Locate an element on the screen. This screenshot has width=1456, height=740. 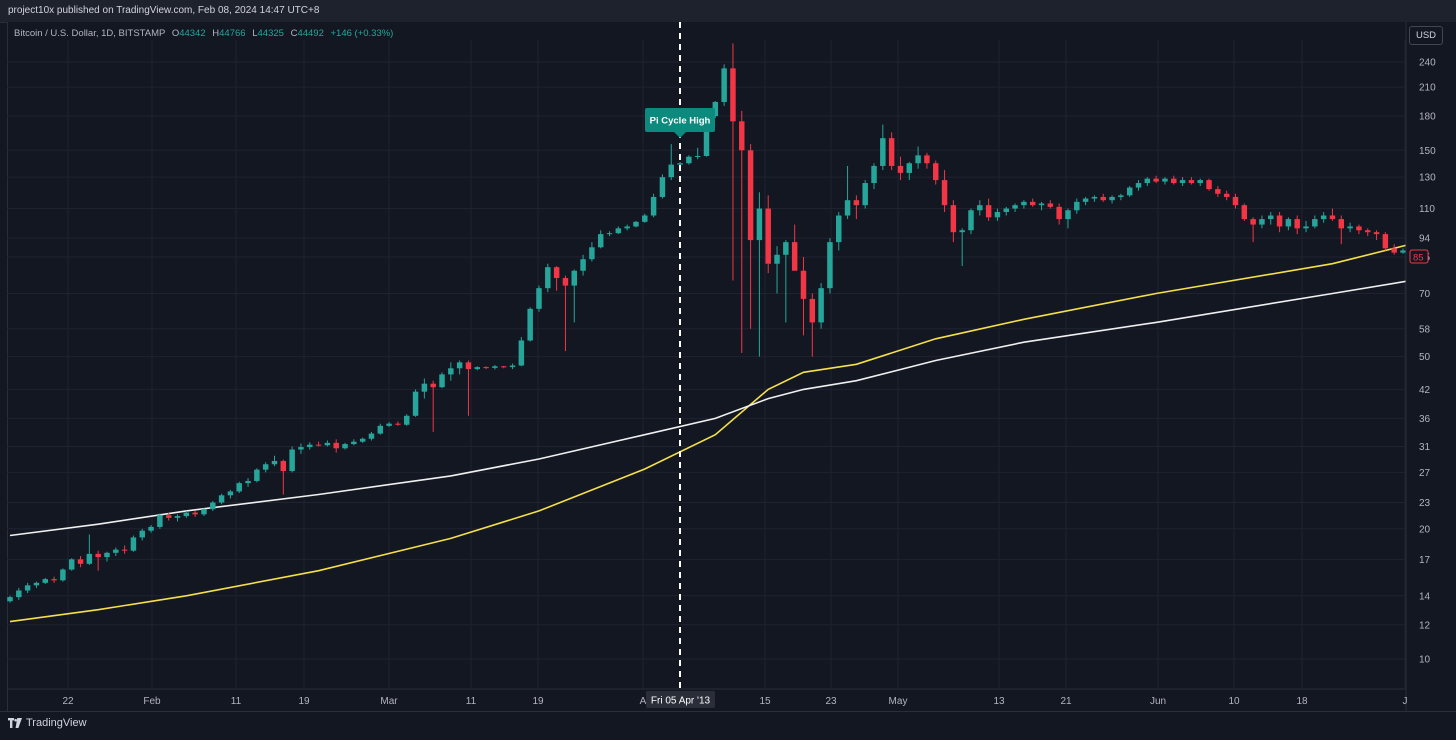
marker-label: Pi Cycle High is located at coordinates (680, 121).